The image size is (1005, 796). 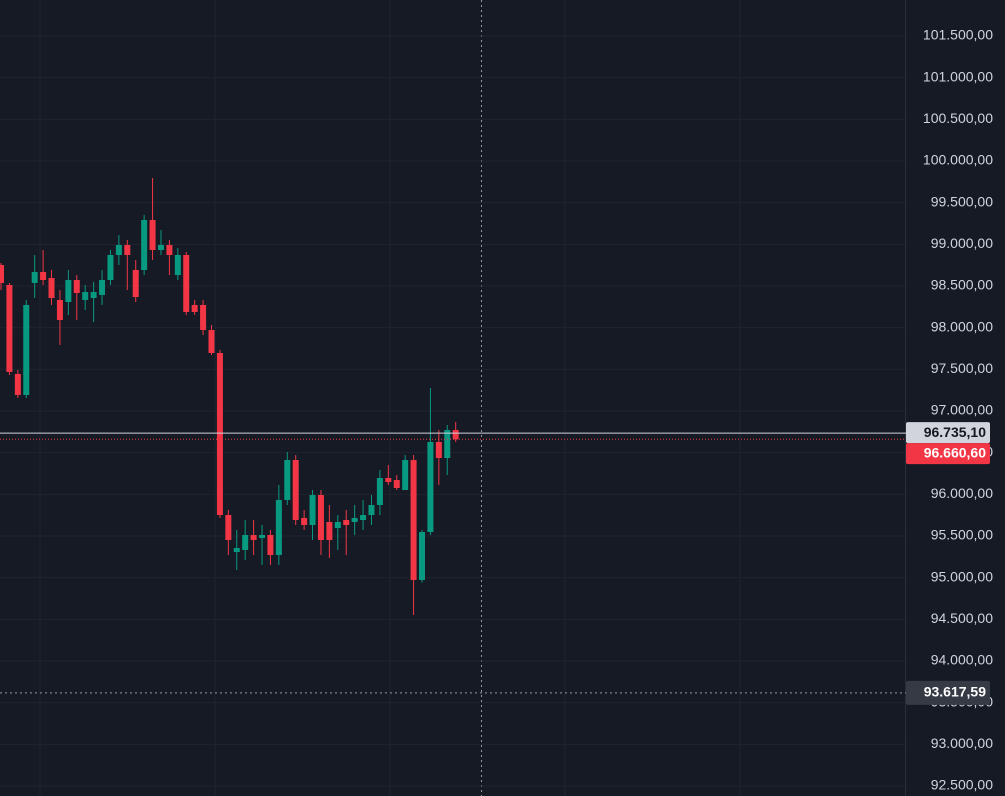 What do you see at coordinates (962, 743) in the screenshot?
I see `y-tick-label: 93.000,00` at bounding box center [962, 743].